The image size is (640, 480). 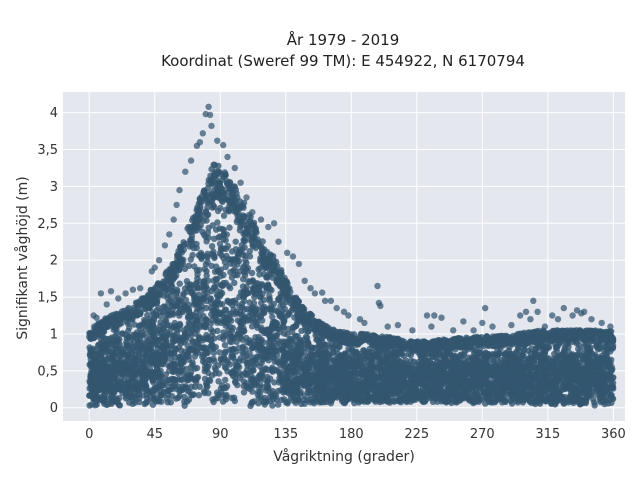 What do you see at coordinates (343, 39) in the screenshot?
I see `chart-title: År 1979 - 2019` at bounding box center [343, 39].